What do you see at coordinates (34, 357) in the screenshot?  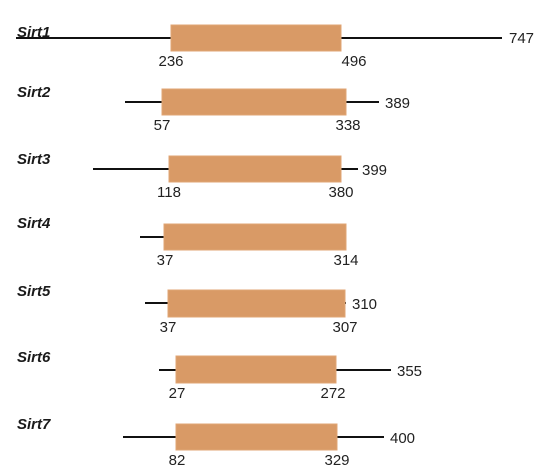 I see `protein-name-sirt6: Sirt6` at bounding box center [34, 357].